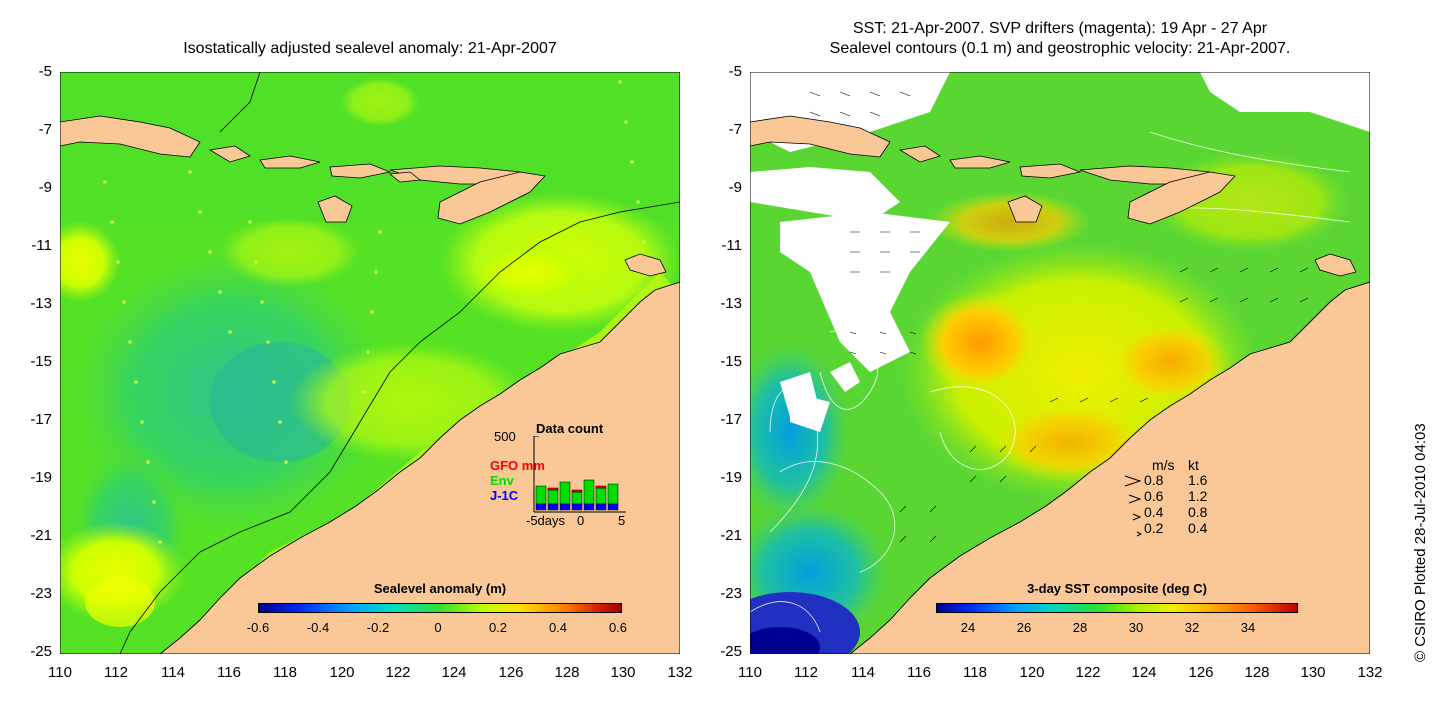 The image size is (1440, 720). What do you see at coordinates (41, 361) in the screenshot?
I see `left-y-tick: -15` at bounding box center [41, 361].